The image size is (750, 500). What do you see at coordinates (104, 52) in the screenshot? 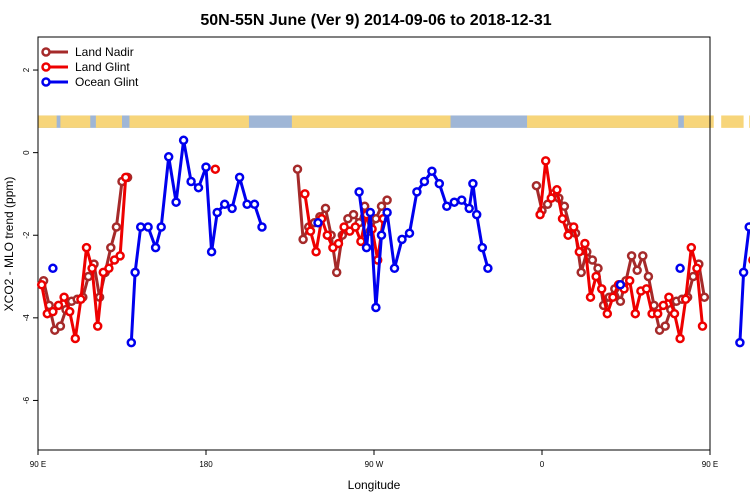
I see `legend-label: Land Nadir` at bounding box center [104, 52].